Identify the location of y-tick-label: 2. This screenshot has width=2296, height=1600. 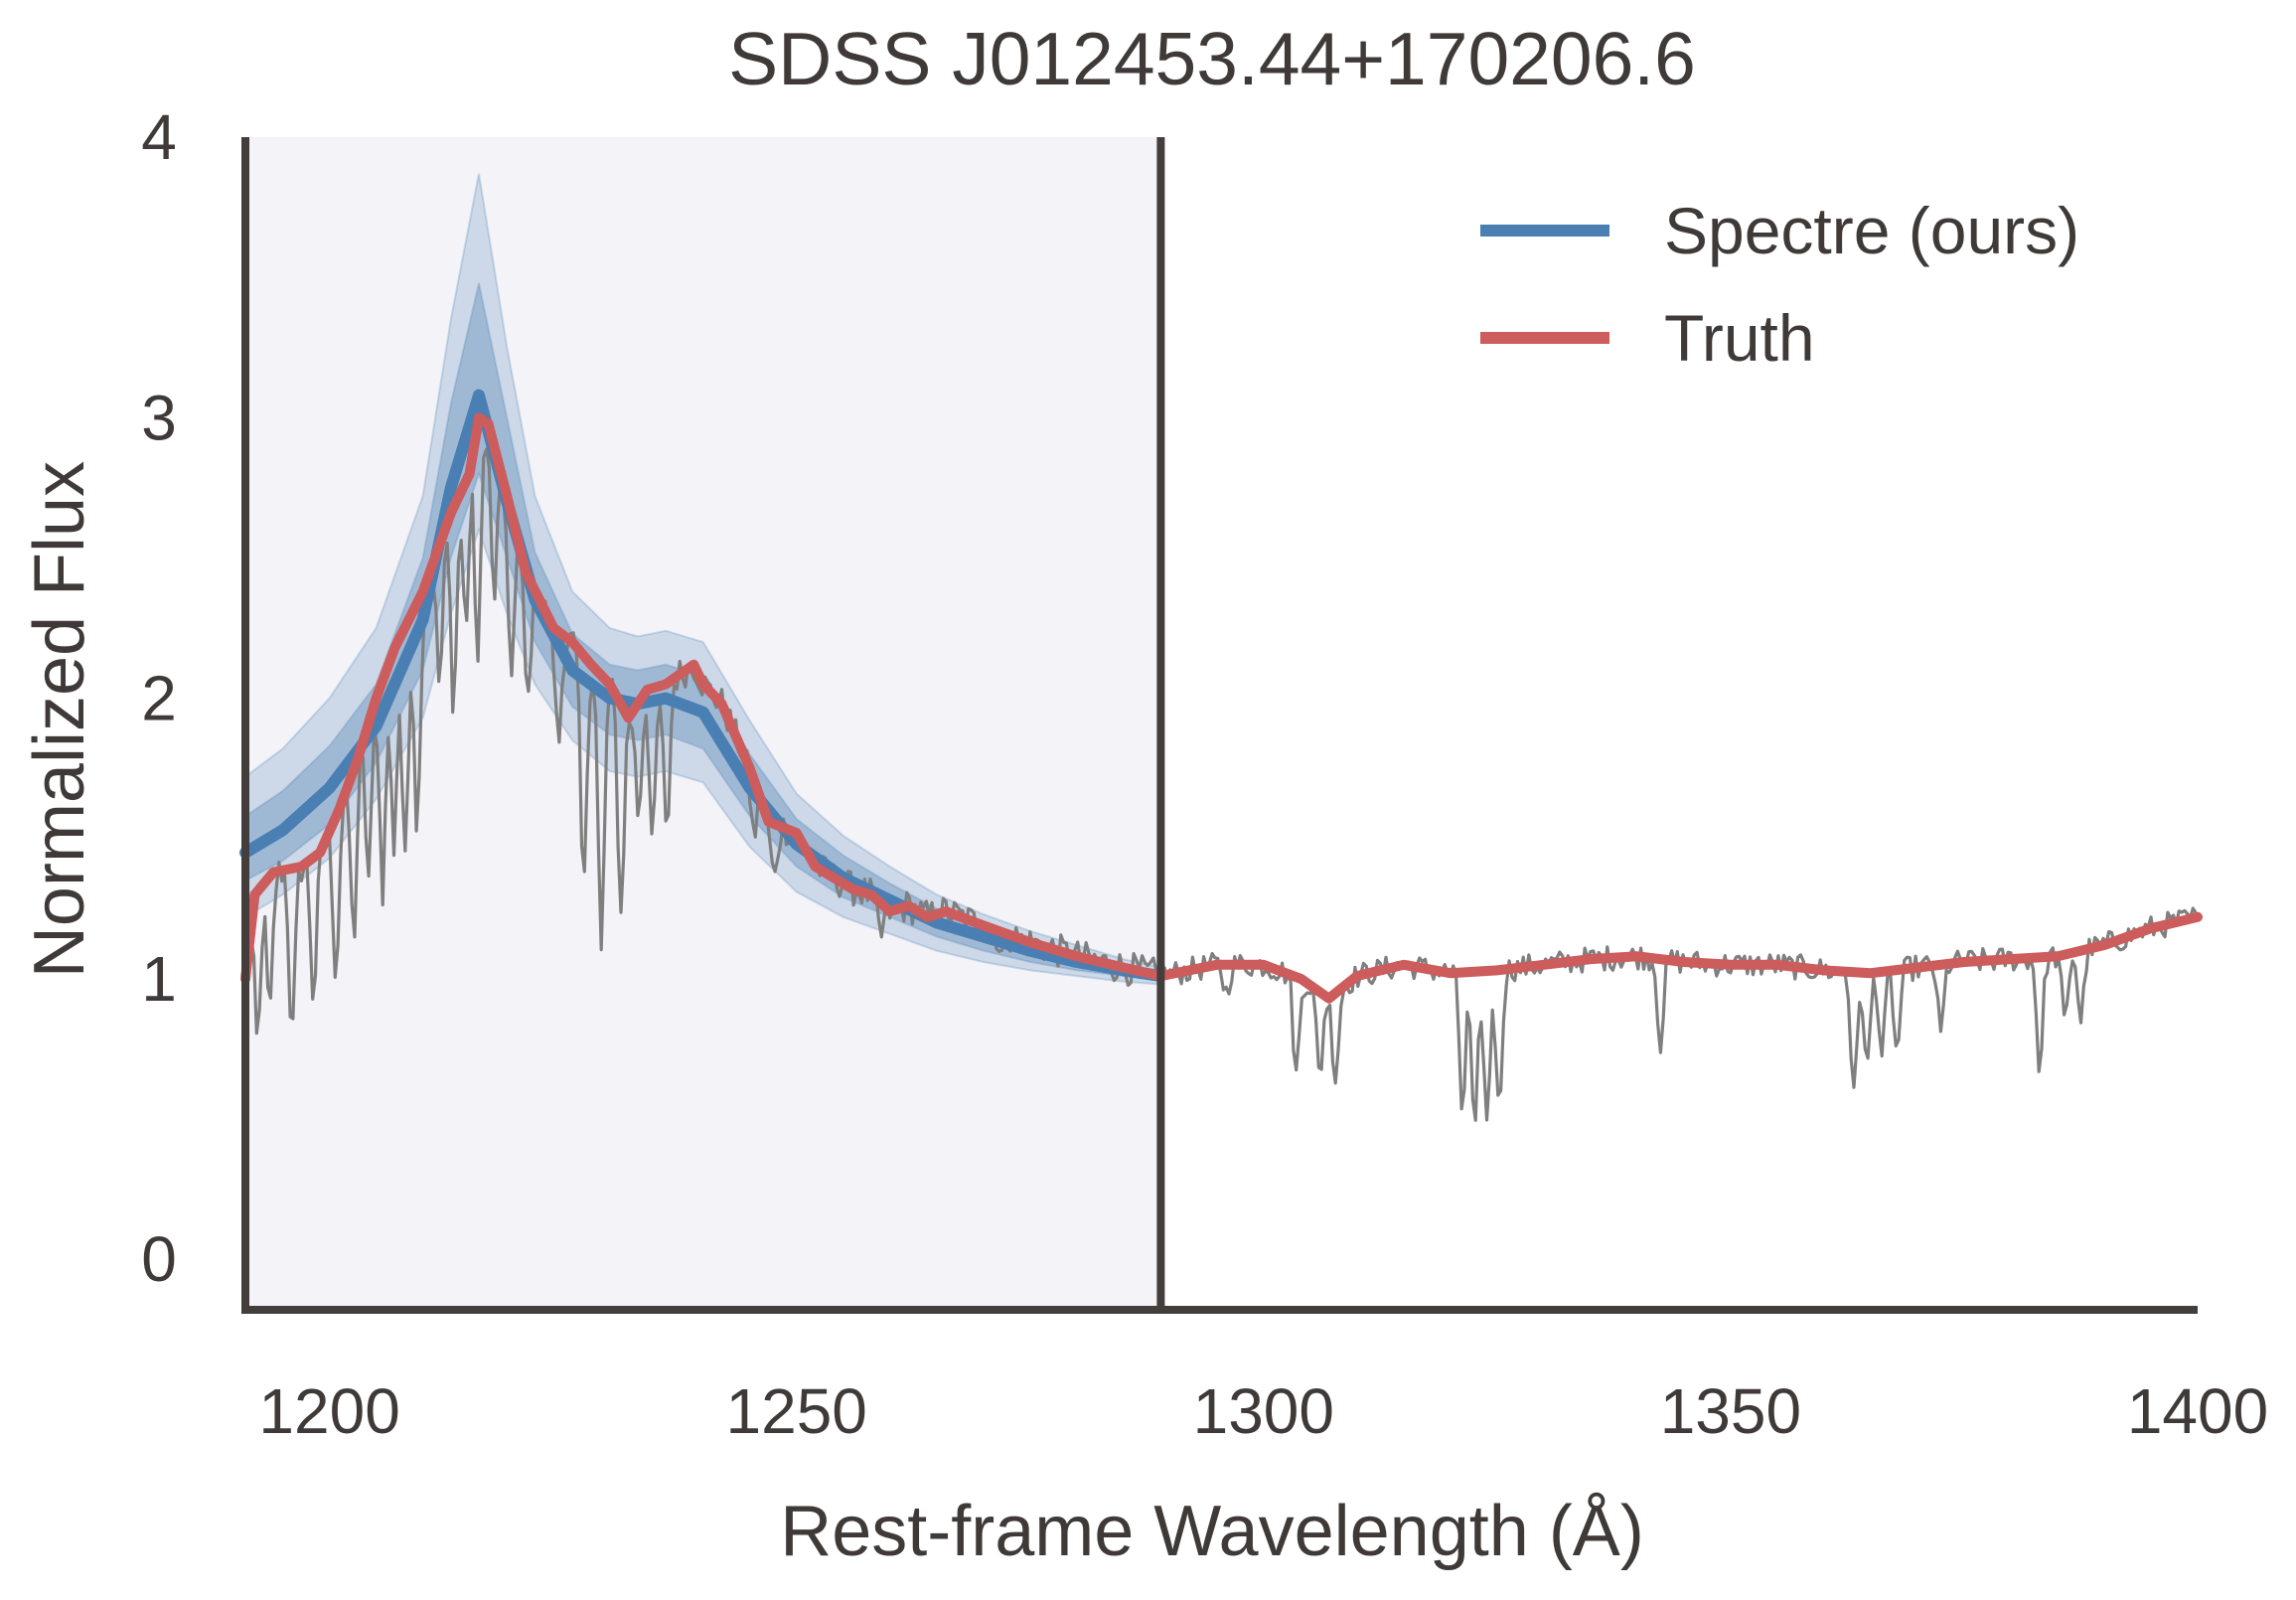
(159, 698).